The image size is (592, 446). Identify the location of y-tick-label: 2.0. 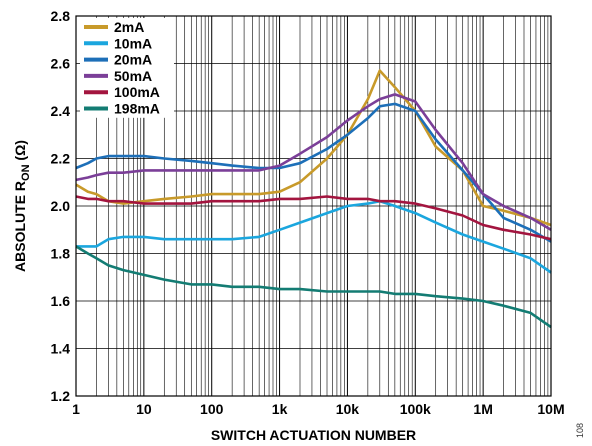
(61, 206).